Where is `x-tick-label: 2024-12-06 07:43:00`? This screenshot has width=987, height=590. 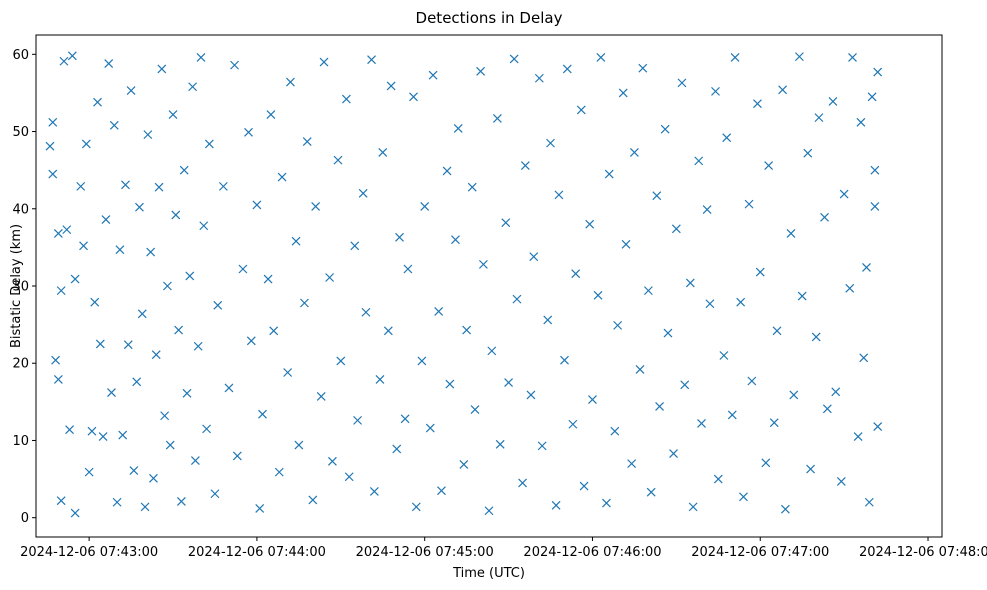 x-tick-label: 2024-12-06 07:43:00 is located at coordinates (89, 552).